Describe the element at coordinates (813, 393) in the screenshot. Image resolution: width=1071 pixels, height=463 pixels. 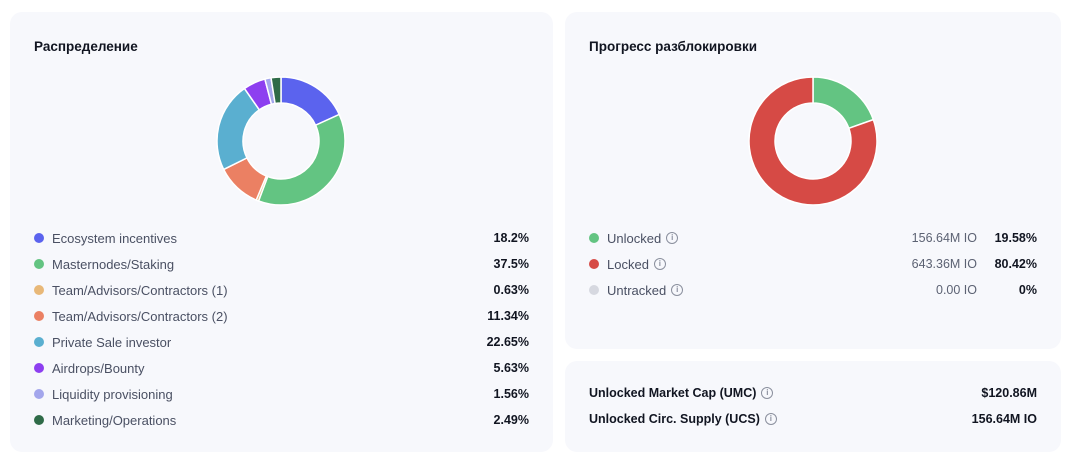
I see `unlocked-market-cap-row: Unlocked Market Cap (UMC) i $120.86M` at that location.